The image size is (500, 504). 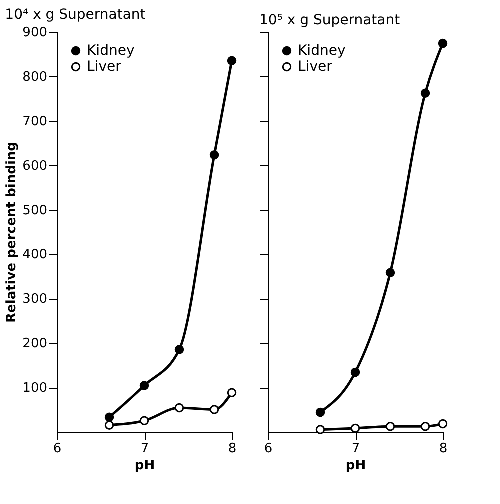 What do you see at coordinates (75, 15) in the screenshot?
I see `chart-title: 10⁴ x g Supernatant` at bounding box center [75, 15].